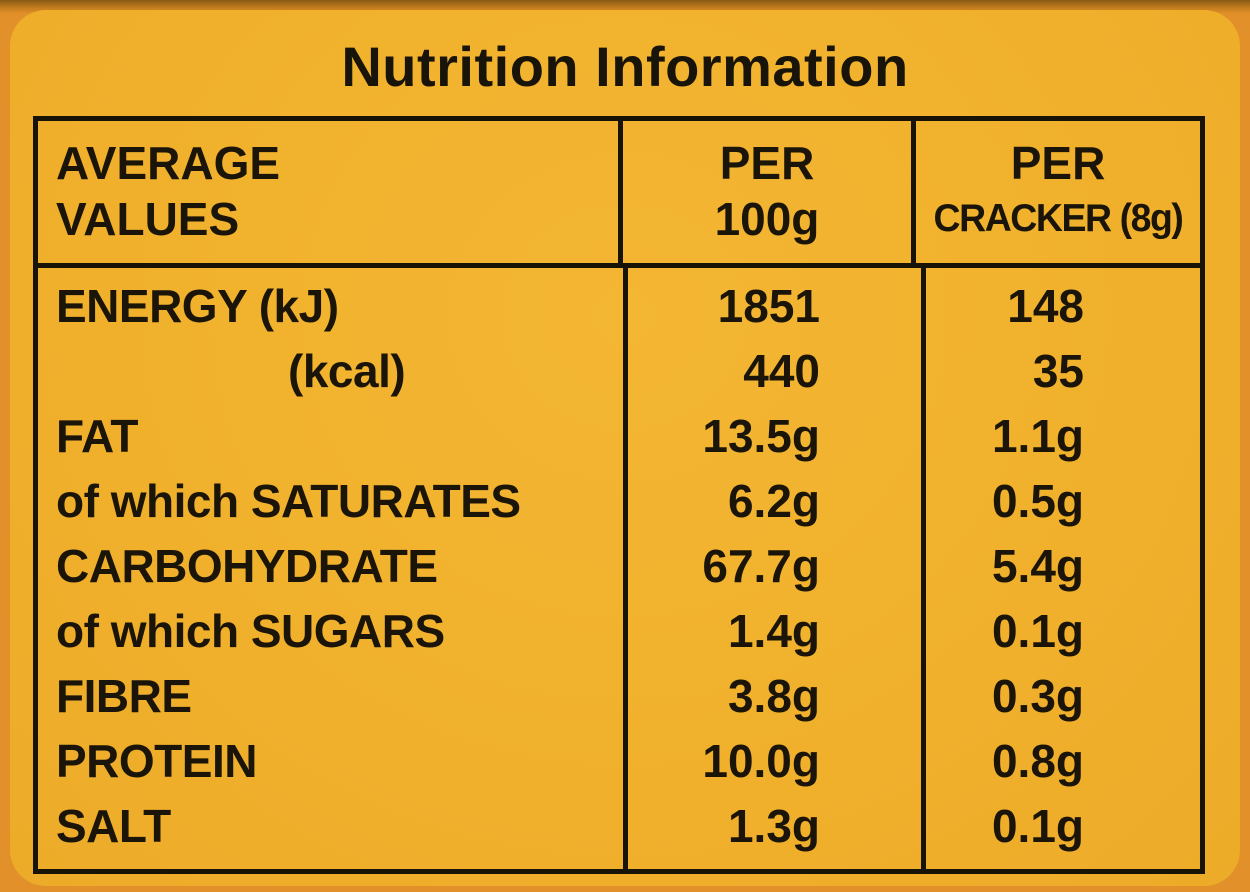 Image resolution: width=1250 pixels, height=892 pixels. I want to click on table-row-saturates: of which SATURATES 6.2g 0.5g, so click(619, 501).